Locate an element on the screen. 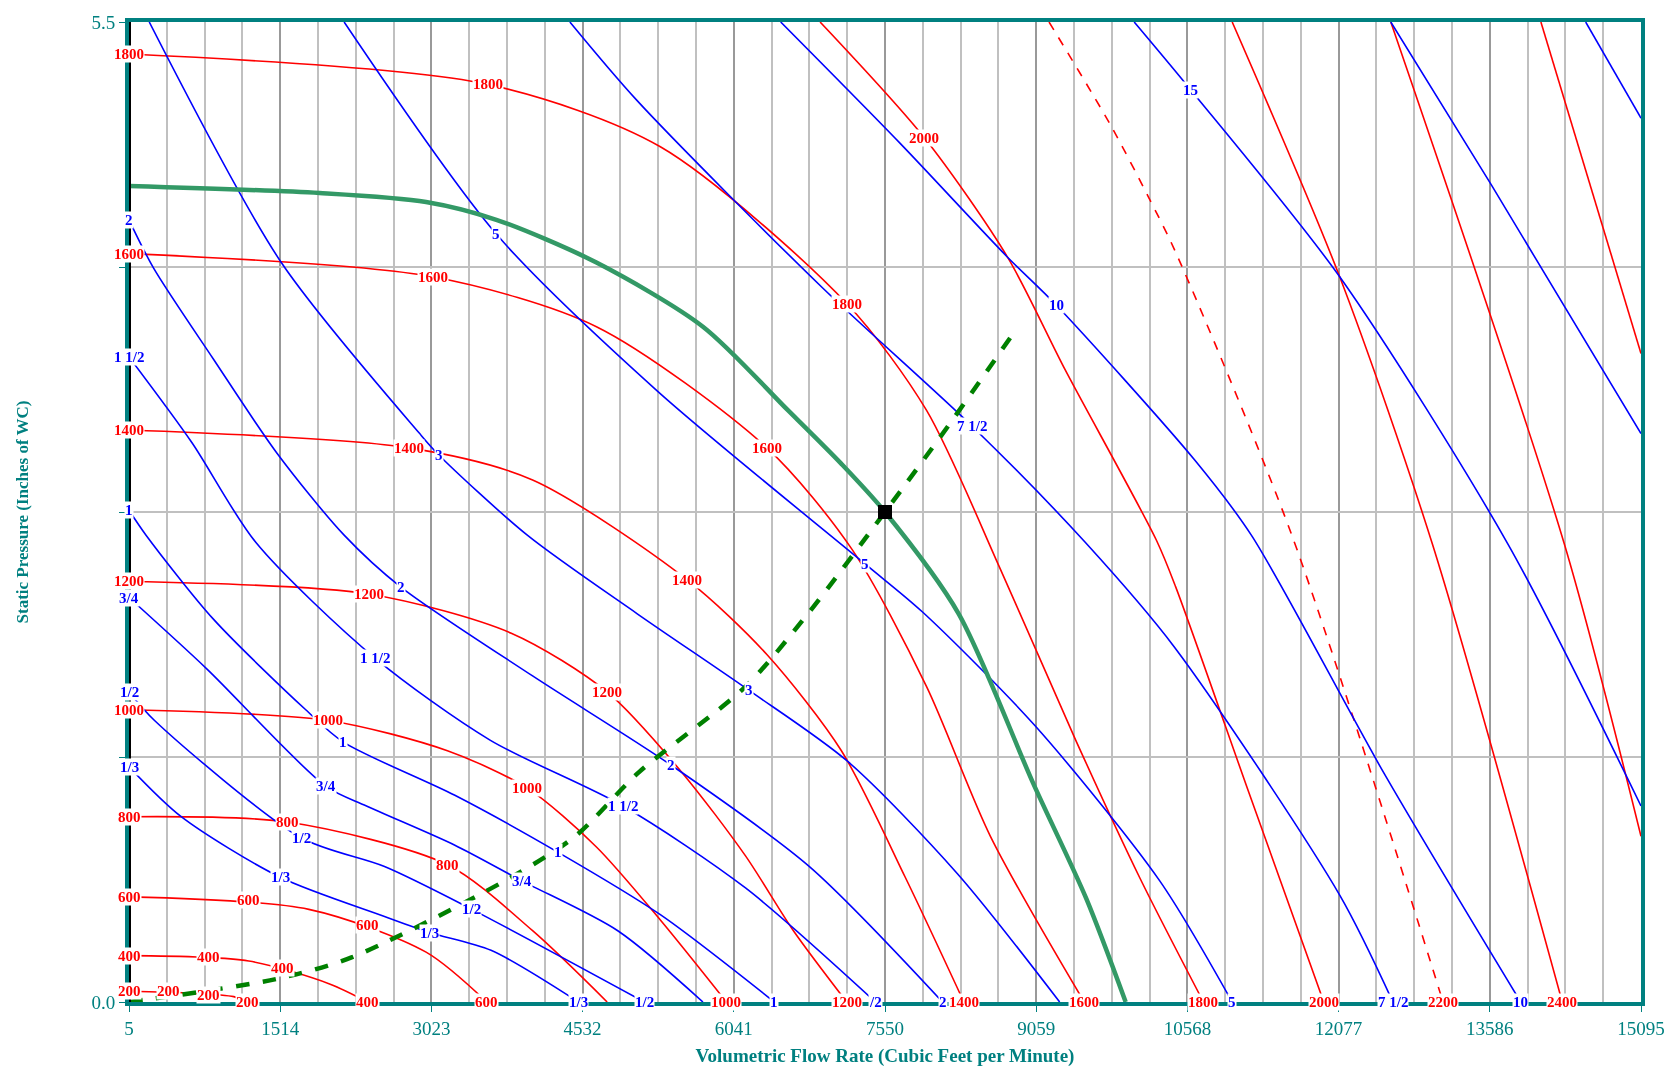 Image resolution: width=1677 pixels, height=1079 pixels. x-tick-label: 10568 is located at coordinates (1187, 1028).